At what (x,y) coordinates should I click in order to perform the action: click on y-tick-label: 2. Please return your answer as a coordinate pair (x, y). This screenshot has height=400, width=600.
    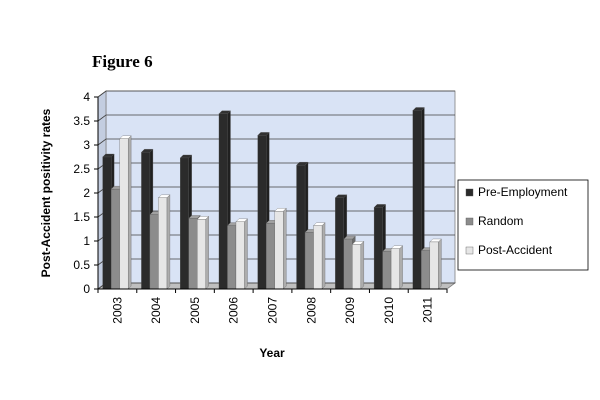
    Looking at the image, I should click on (86, 193).